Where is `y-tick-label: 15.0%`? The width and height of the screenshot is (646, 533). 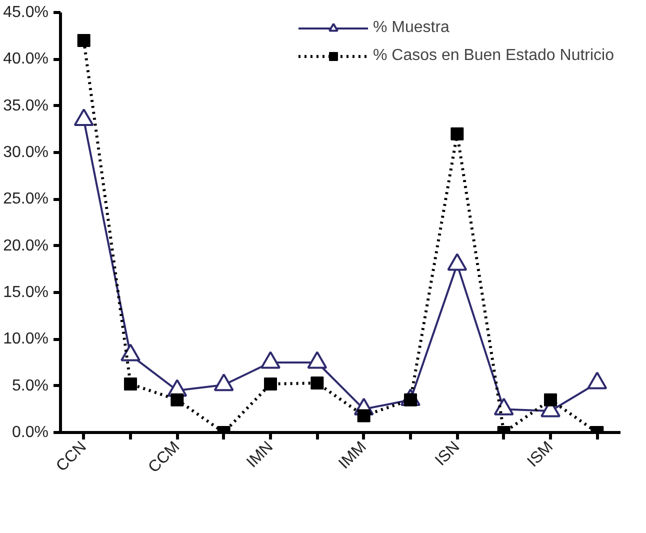 y-tick-label: 15.0% is located at coordinates (26, 292).